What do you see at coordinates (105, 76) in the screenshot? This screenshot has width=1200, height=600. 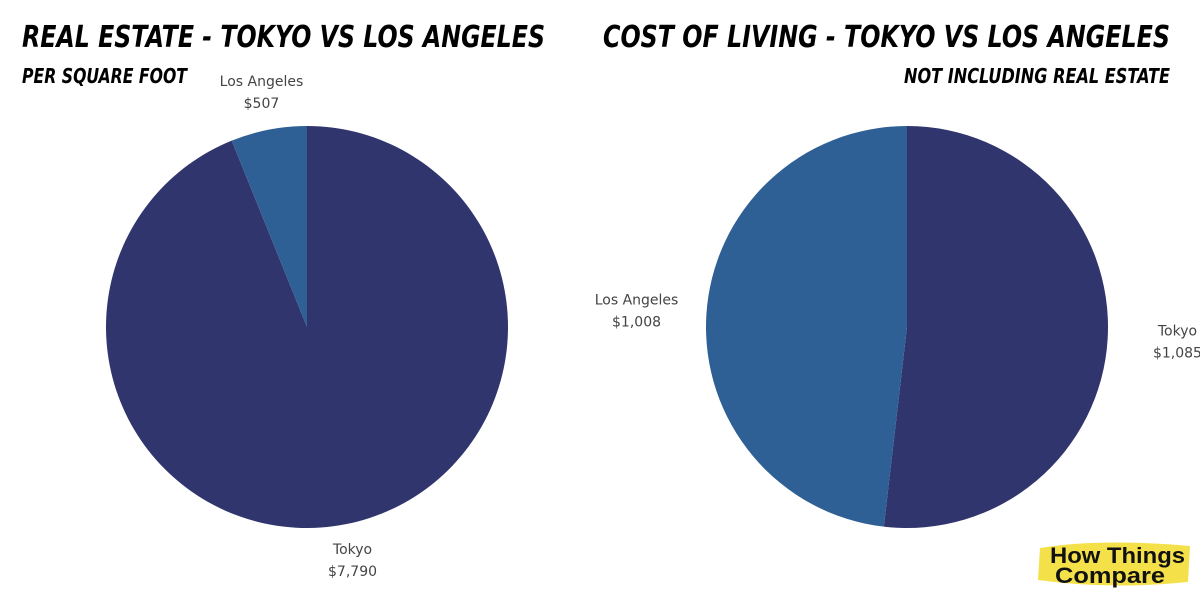 I see `chart-subtitle: PER SQUARE FOOT` at bounding box center [105, 76].